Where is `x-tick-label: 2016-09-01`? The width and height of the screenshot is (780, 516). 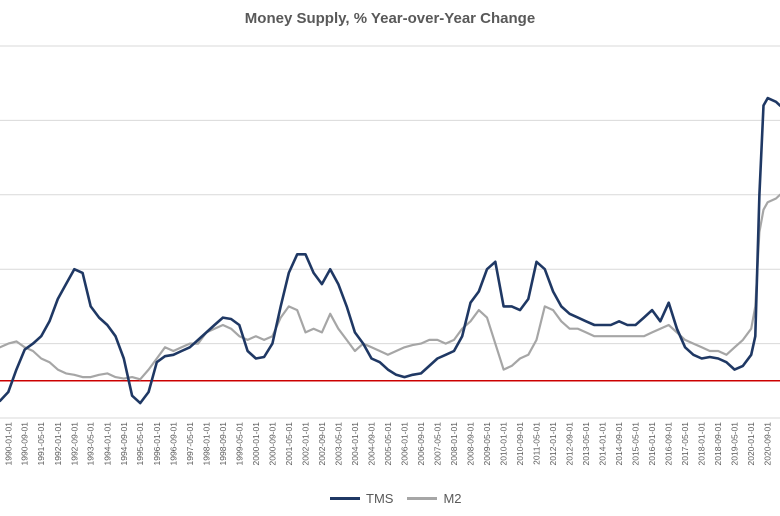
x-tick-label: 2016-09-01 is located at coordinates (669, 444).